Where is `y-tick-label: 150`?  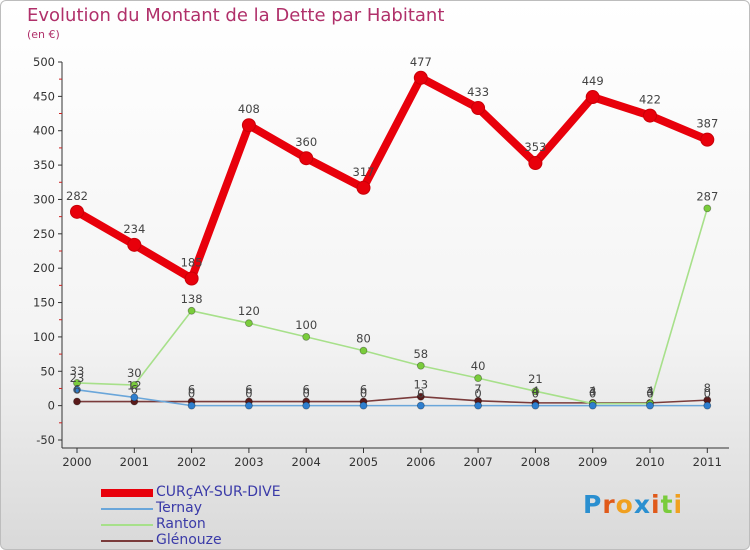 y-tick-label: 150 is located at coordinates (44, 303).